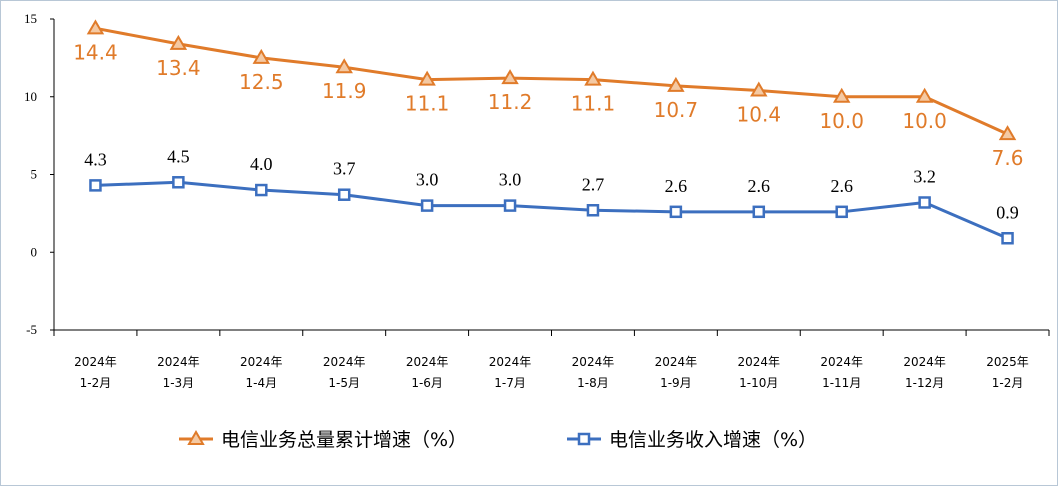 The height and width of the screenshot is (486, 1058). I want to click on legend-item-1: 电信业务总量累计增速（%）, so click(323, 440).